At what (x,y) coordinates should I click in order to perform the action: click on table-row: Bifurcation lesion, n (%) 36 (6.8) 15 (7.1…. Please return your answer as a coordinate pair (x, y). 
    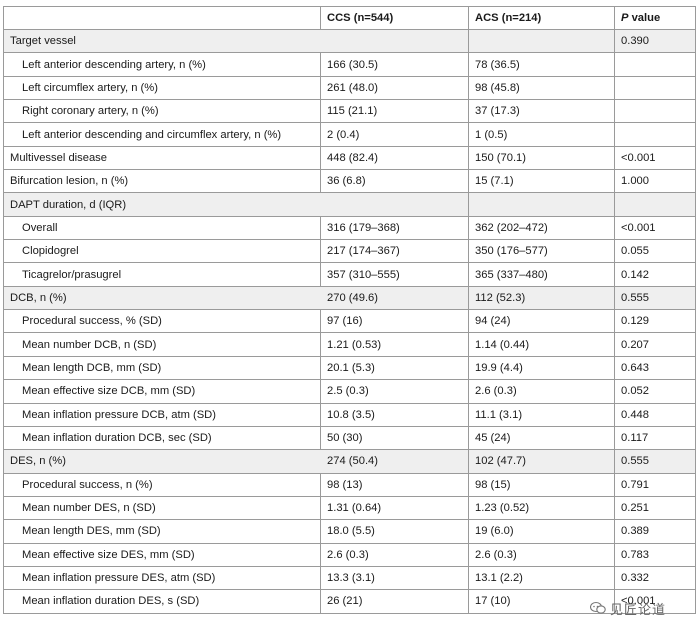
    Looking at the image, I should click on (349, 181).